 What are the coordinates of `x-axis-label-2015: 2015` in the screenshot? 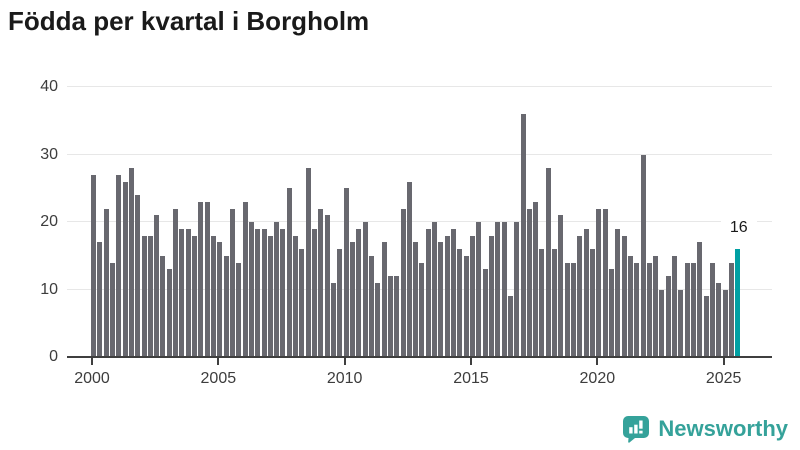 It's located at (471, 378).